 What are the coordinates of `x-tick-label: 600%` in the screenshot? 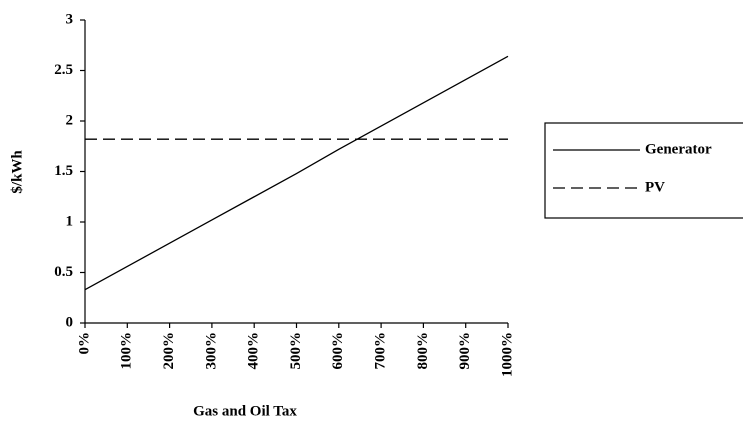 It's located at (338, 351).